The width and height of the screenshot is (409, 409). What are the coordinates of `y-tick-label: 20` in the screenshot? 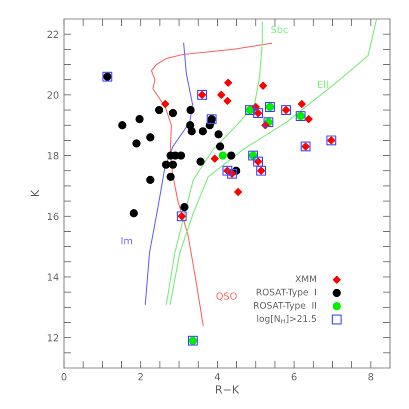 It's located at (52, 95).